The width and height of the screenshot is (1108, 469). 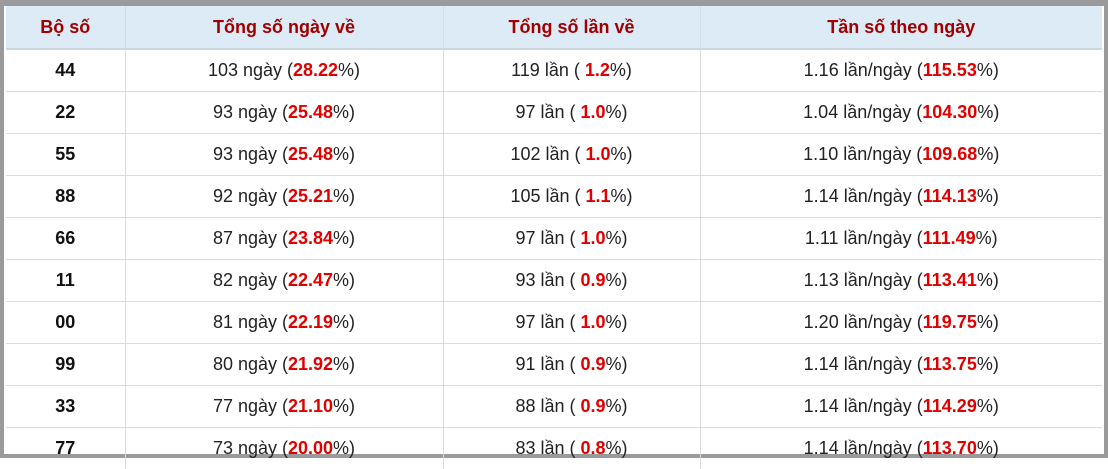 I want to click on cell-text: 102 lần (, so click(x=547, y=154).